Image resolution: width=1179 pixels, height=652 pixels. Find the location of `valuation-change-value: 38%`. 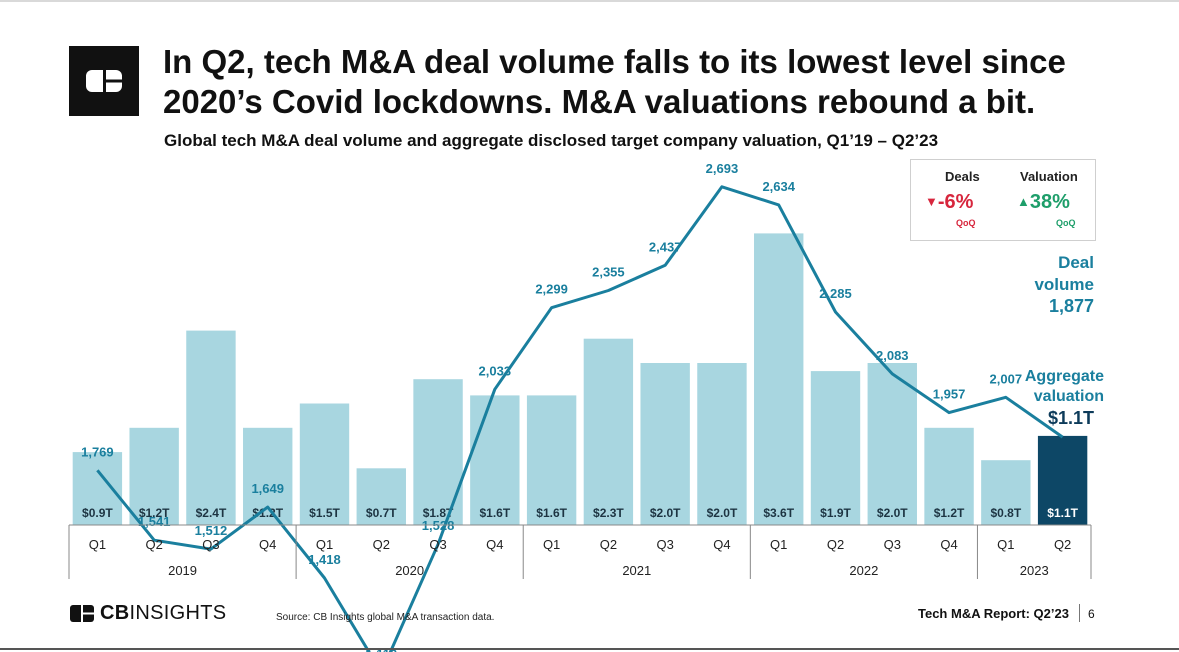

valuation-change-value: 38% is located at coordinates (1049, 202).